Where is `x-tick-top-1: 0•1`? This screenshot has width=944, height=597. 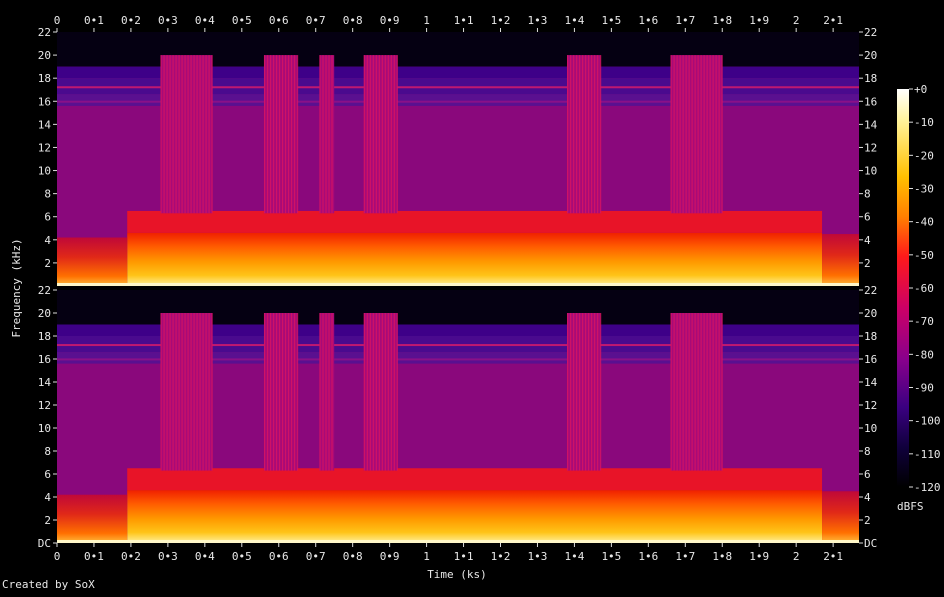
x-tick-top-1: 0•1 is located at coordinates (94, 20).